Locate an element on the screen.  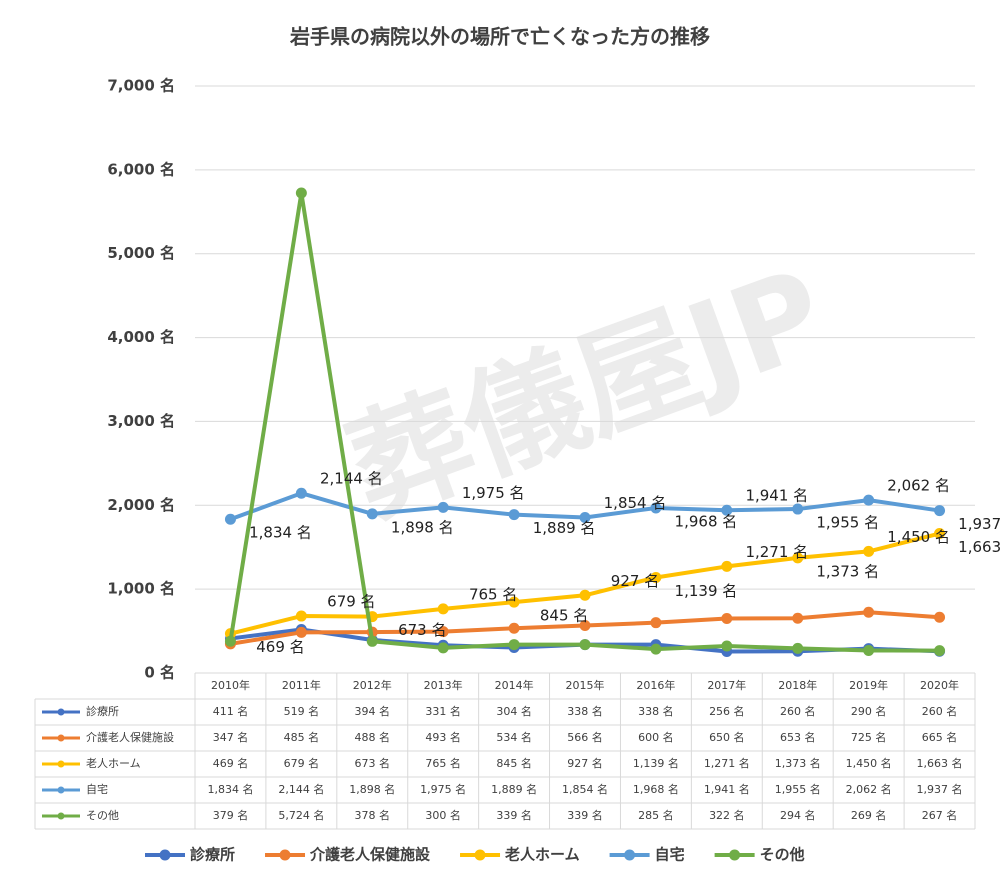
table-cell: 1,663 名 is located at coordinates (940, 763).